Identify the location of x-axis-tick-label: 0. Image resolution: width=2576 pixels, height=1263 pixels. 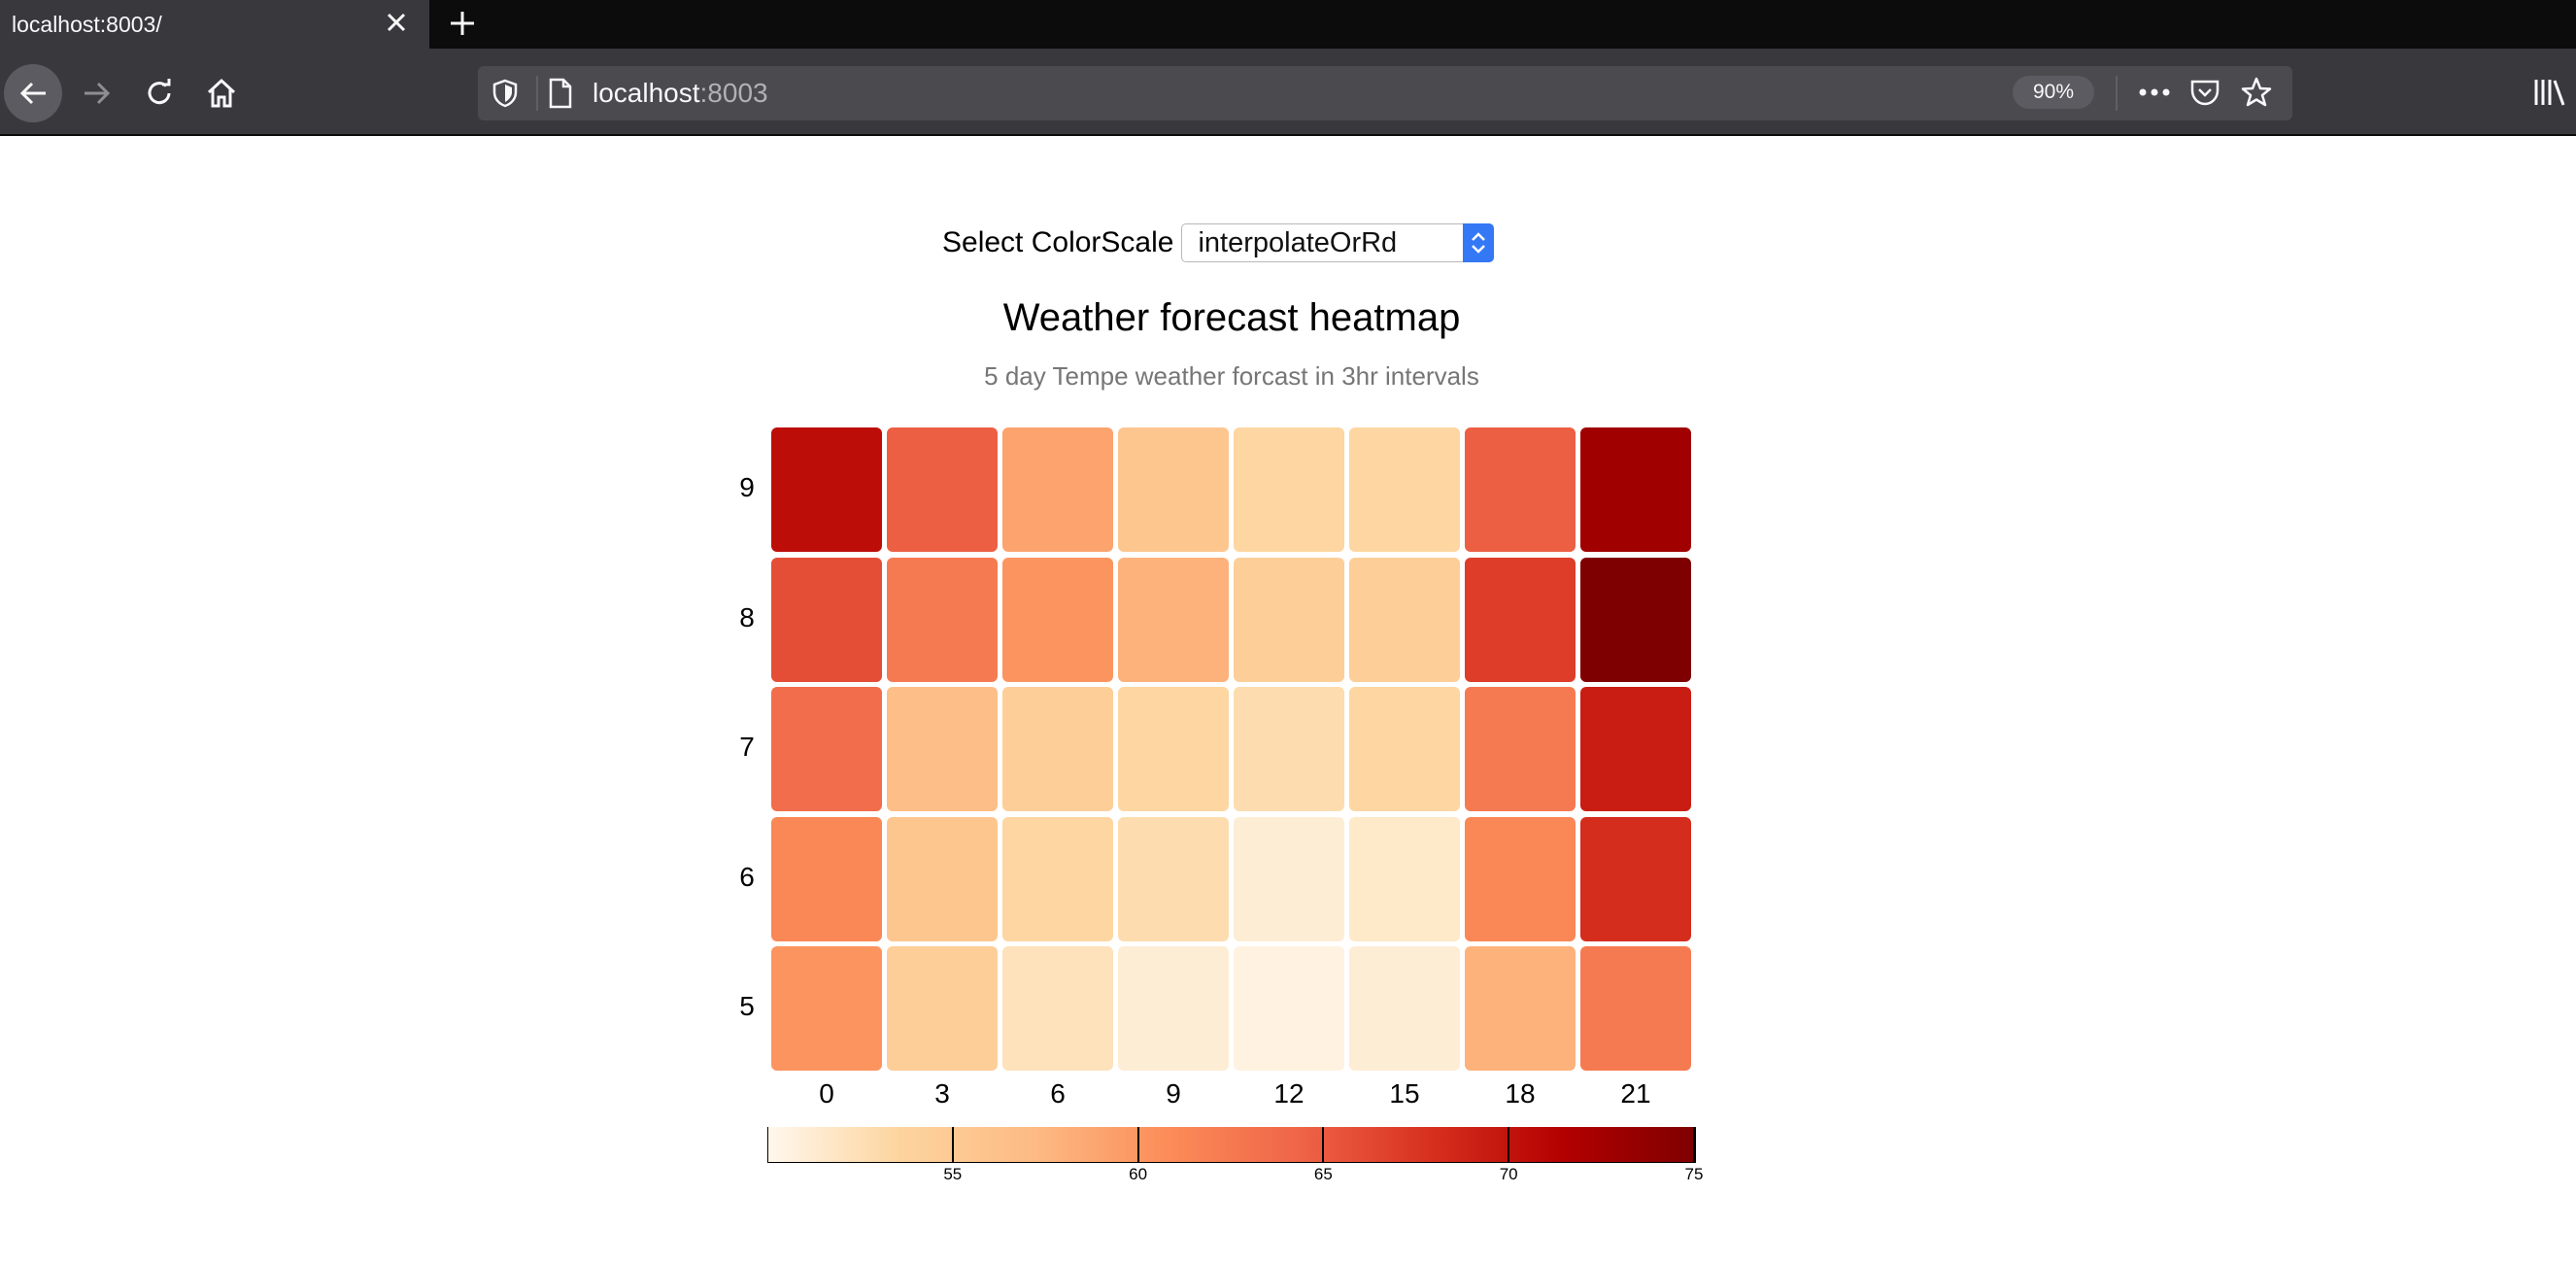
(826, 1093).